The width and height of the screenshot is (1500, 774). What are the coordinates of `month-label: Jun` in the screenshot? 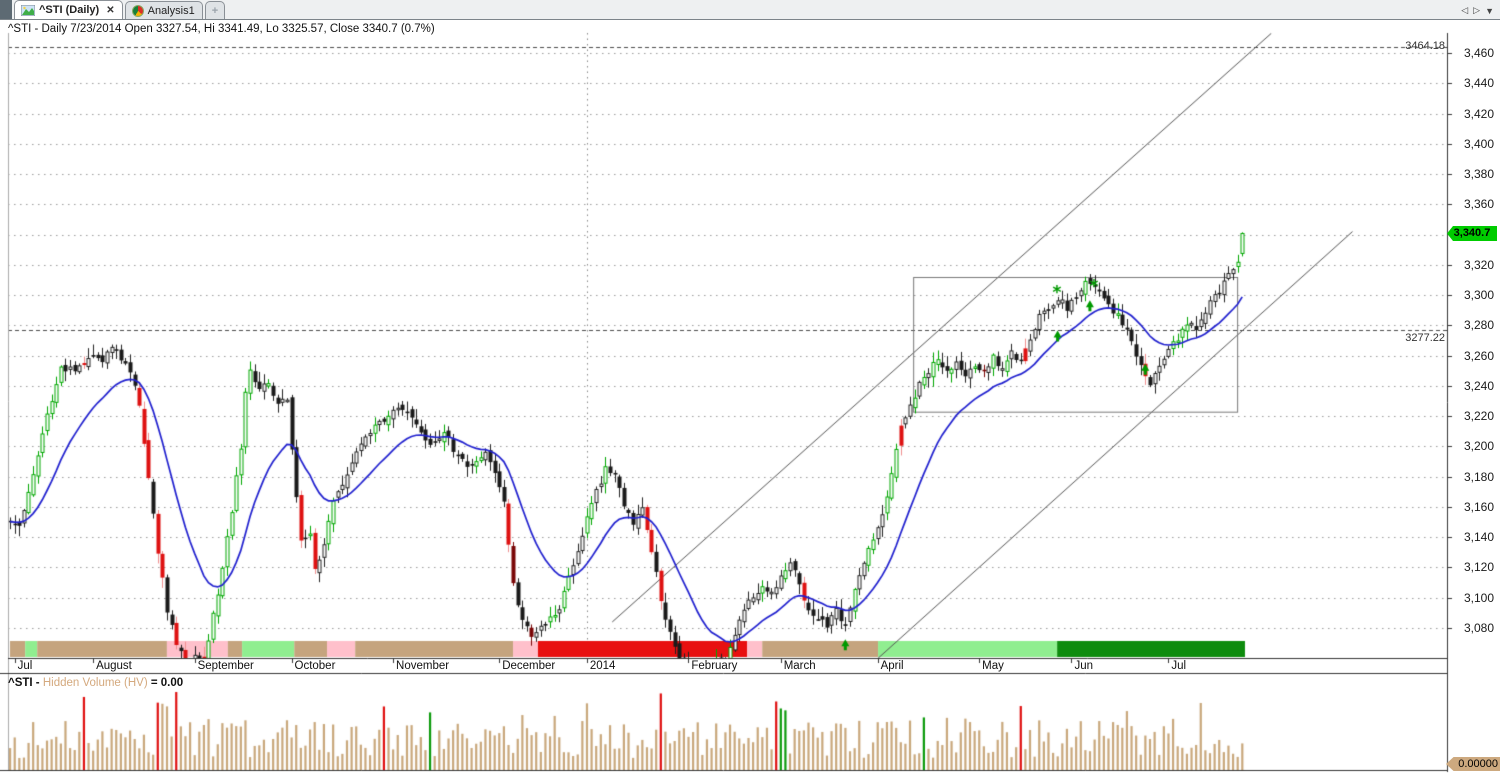 It's located at (1083, 666).